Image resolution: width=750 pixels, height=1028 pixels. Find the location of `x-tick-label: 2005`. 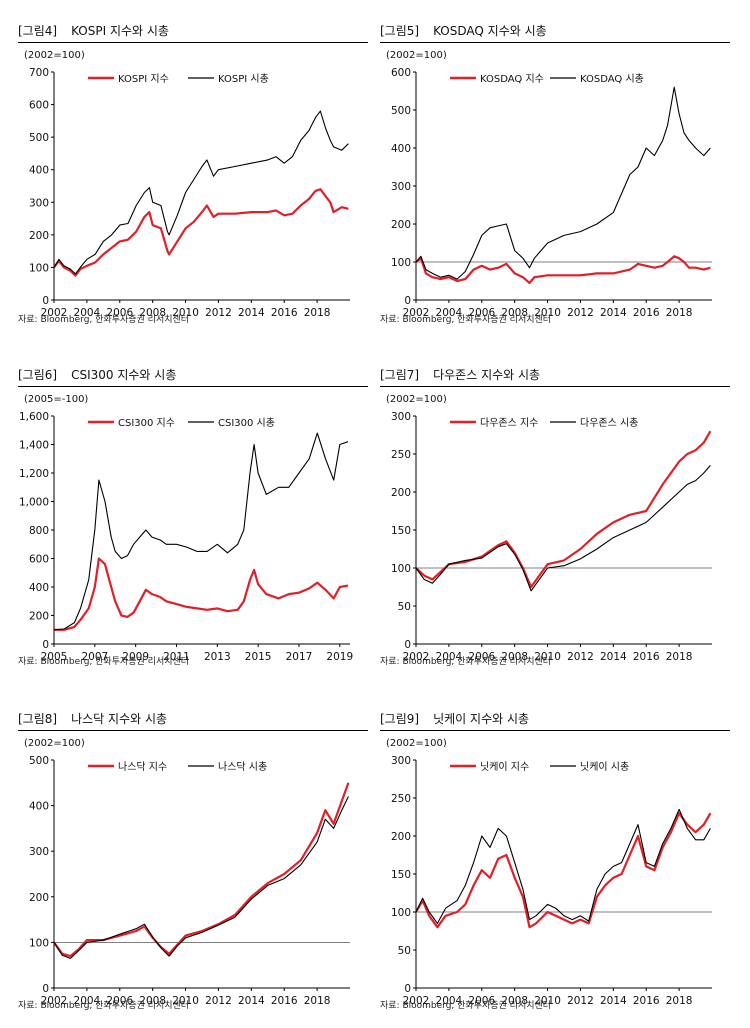

x-tick-label: 2005 is located at coordinates (54, 657).